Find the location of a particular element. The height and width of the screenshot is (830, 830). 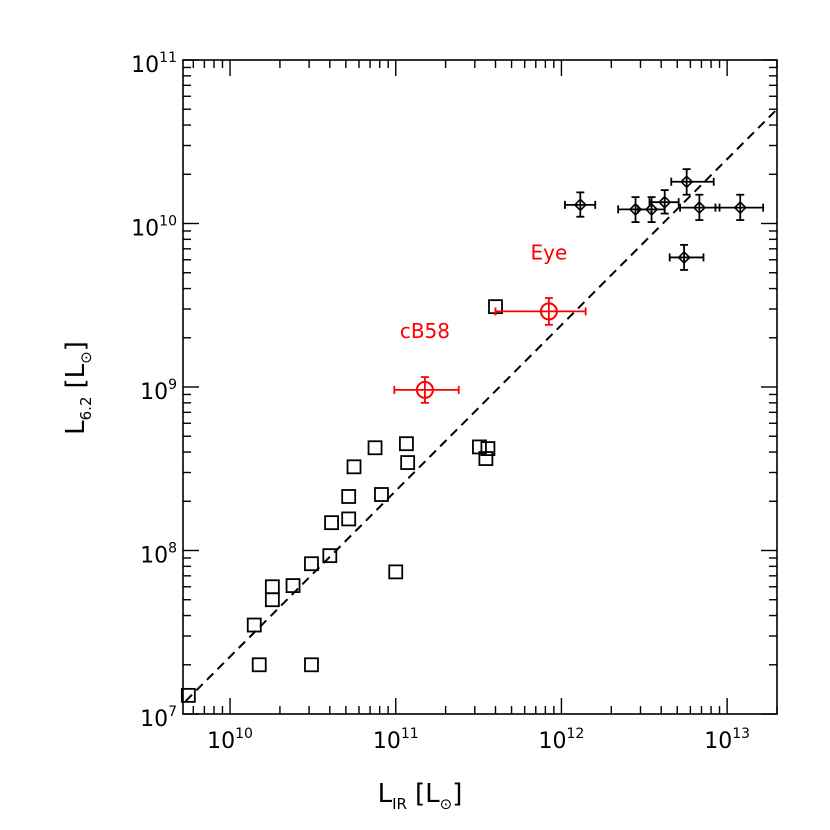

x-axis-label-sun: ⊙ is located at coordinates (446, 804).